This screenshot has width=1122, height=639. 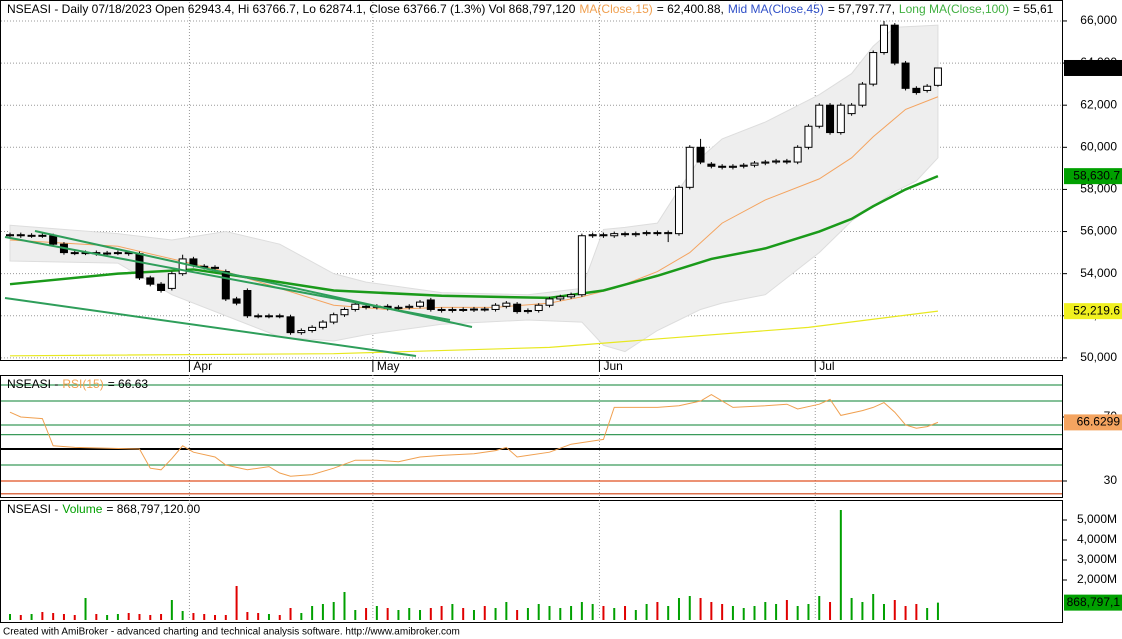 I want to click on y-tick-label: 56,000, so click(x=1098, y=231).